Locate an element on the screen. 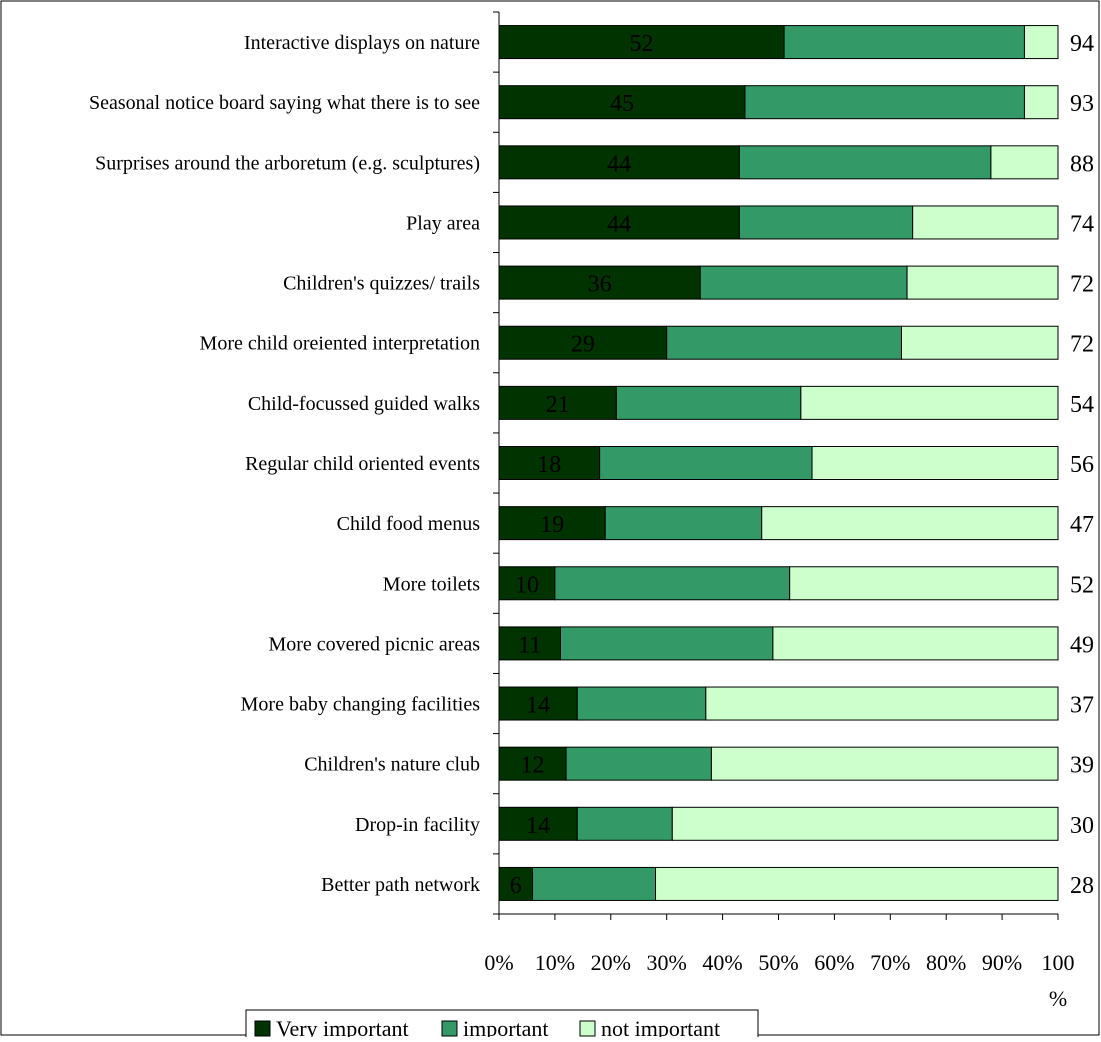  category-label: More toilets is located at coordinates (431, 584).